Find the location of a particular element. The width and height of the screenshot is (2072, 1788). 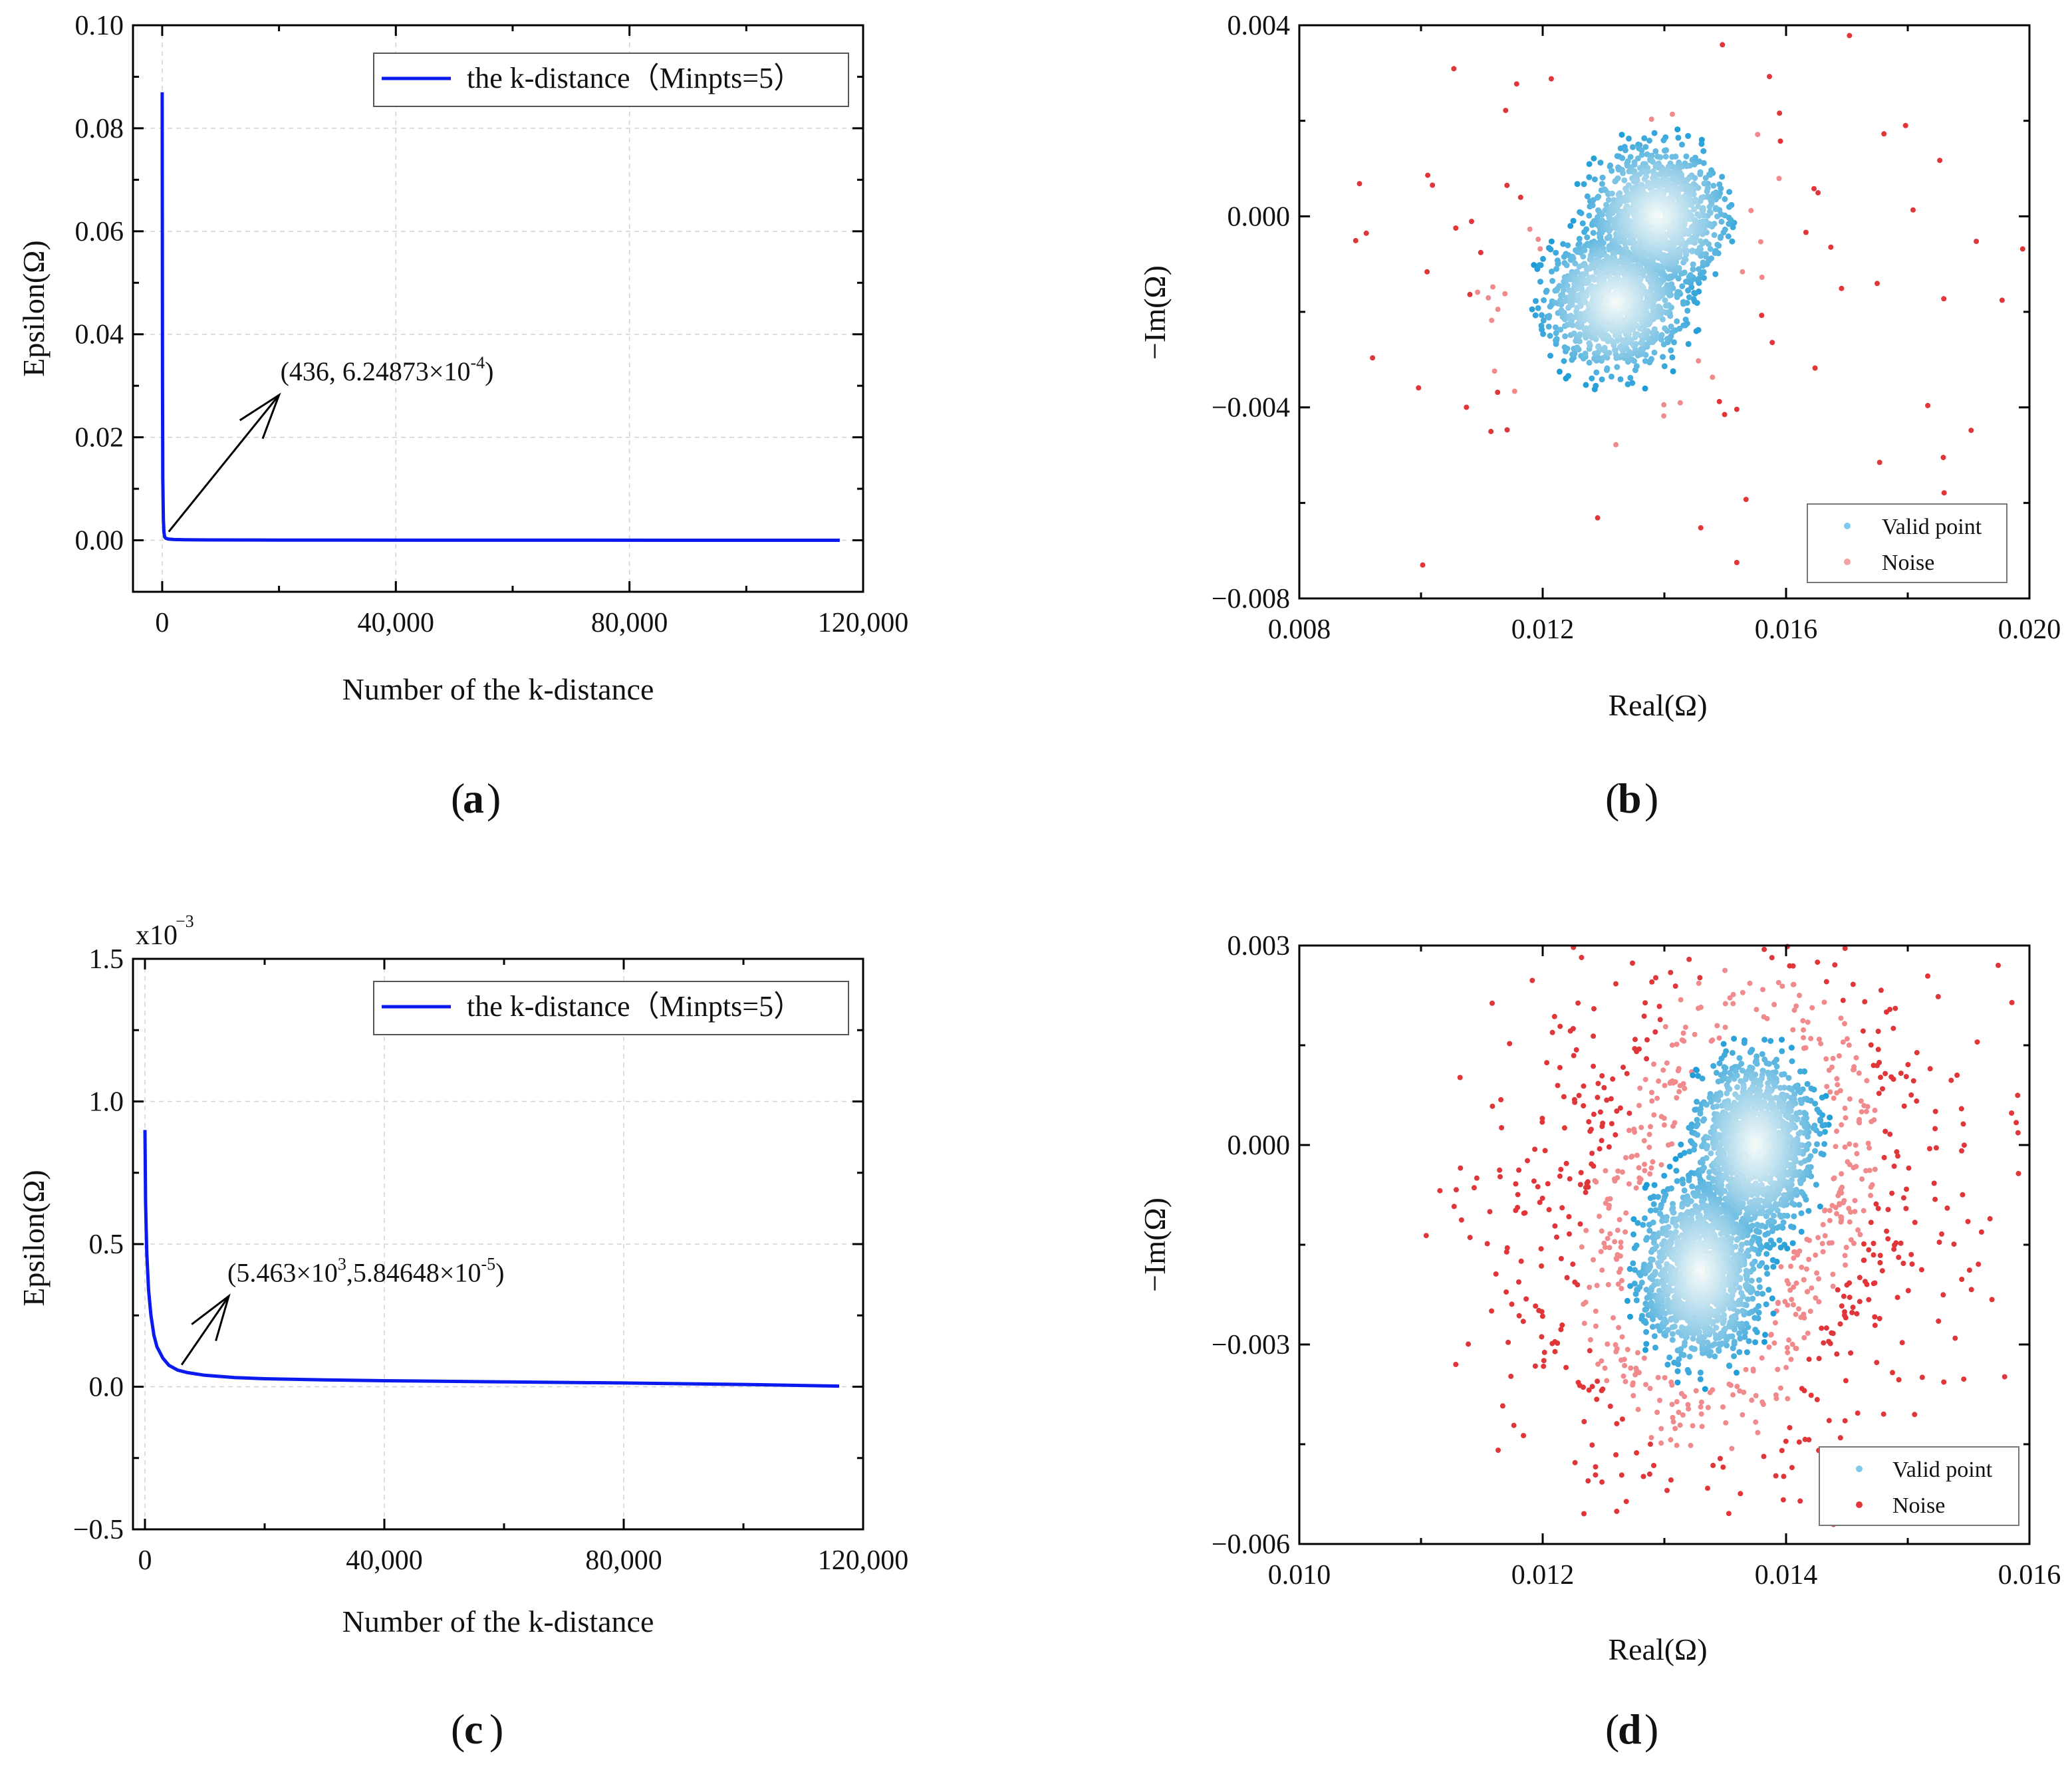

panel-b-ytick-label: −0.008 is located at coordinates (1251, 599).